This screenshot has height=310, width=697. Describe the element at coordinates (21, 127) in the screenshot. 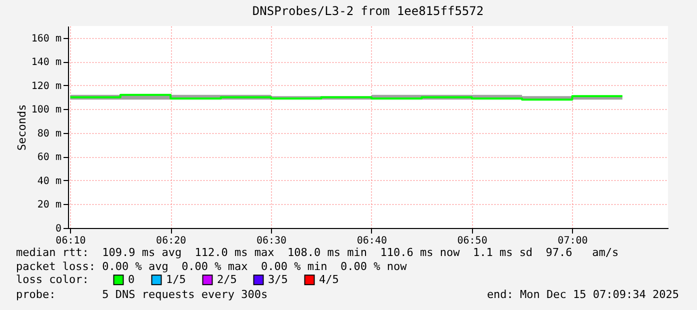

I see `y-axis-title: Seconds` at that location.